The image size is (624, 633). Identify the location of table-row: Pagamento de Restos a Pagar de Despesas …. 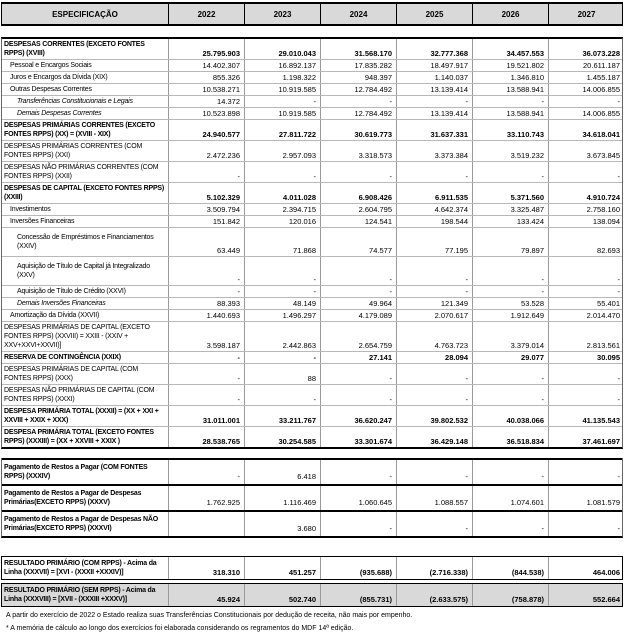
(312, 523).